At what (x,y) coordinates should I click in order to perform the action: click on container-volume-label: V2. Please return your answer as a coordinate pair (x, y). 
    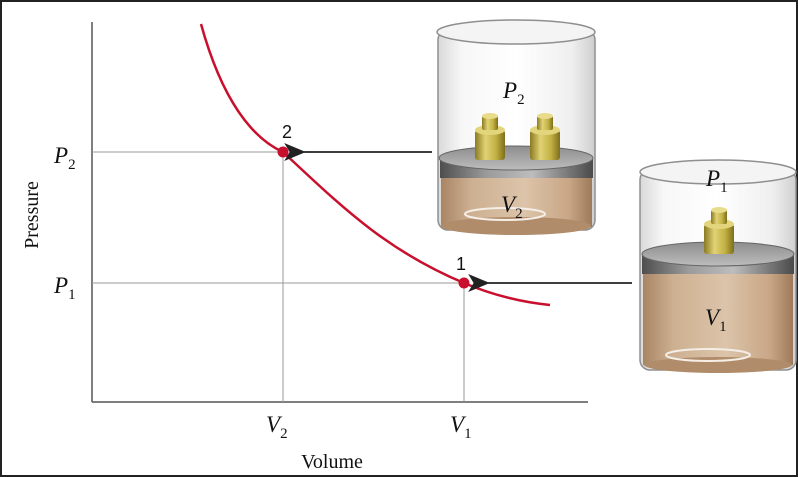
    Looking at the image, I should click on (512, 207).